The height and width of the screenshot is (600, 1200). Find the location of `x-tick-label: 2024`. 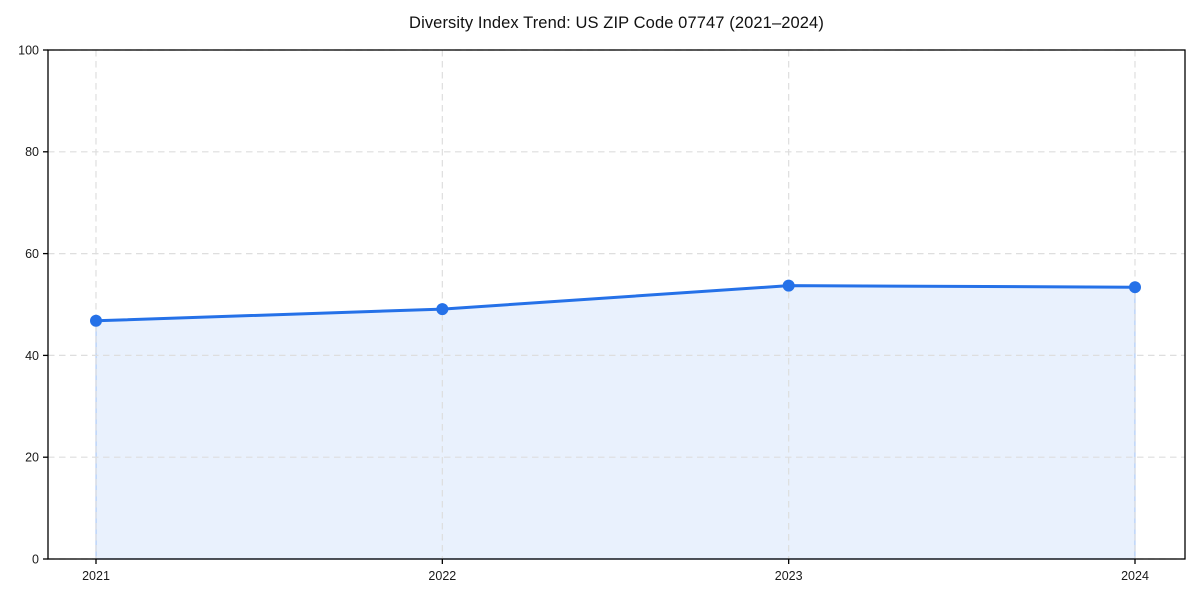

x-tick-label: 2024 is located at coordinates (1135, 576).